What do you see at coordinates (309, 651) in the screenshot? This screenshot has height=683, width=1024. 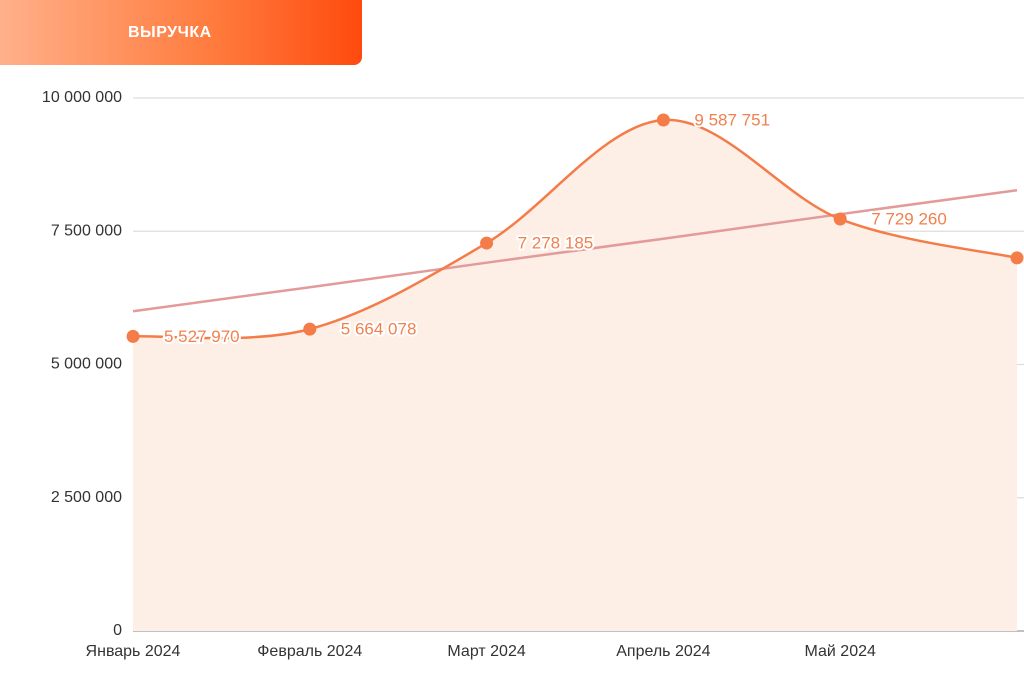 I see `x-tick-label: Февраль 2024` at bounding box center [309, 651].